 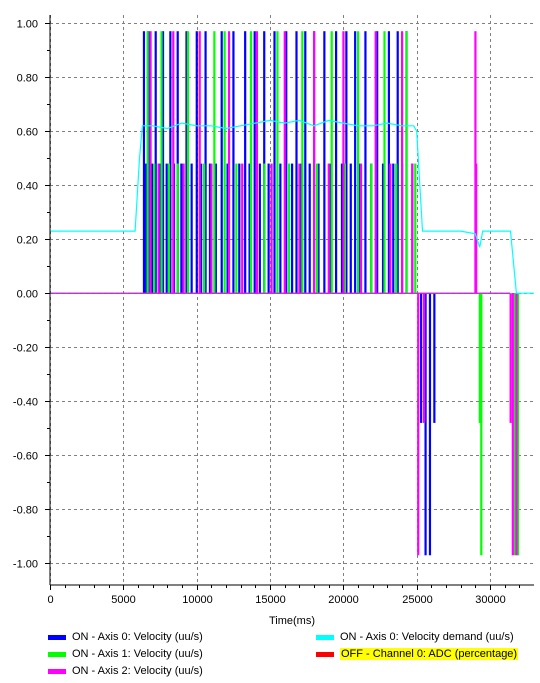 What do you see at coordinates (417, 600) in the screenshot?
I see `x-tick-label: 25000` at bounding box center [417, 600].